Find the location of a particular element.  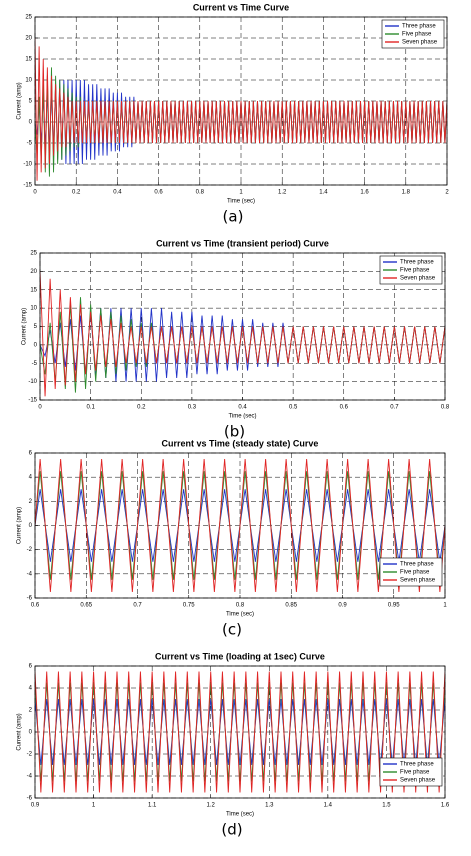

x-tick-label: 0.95 is located at coordinates (394, 606).